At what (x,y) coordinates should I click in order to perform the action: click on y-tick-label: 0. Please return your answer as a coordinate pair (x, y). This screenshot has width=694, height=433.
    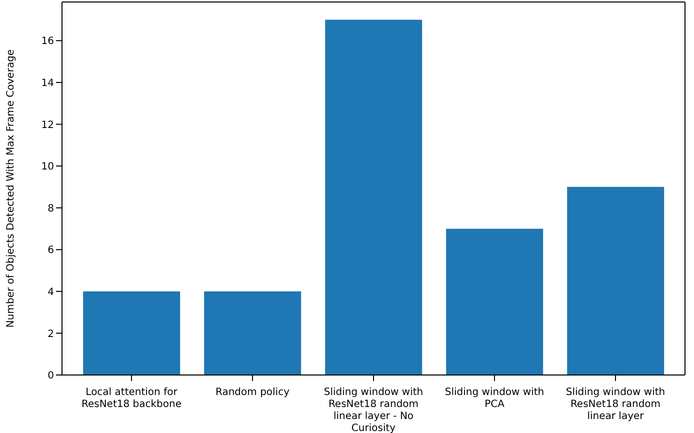
    Looking at the image, I should click on (51, 376).